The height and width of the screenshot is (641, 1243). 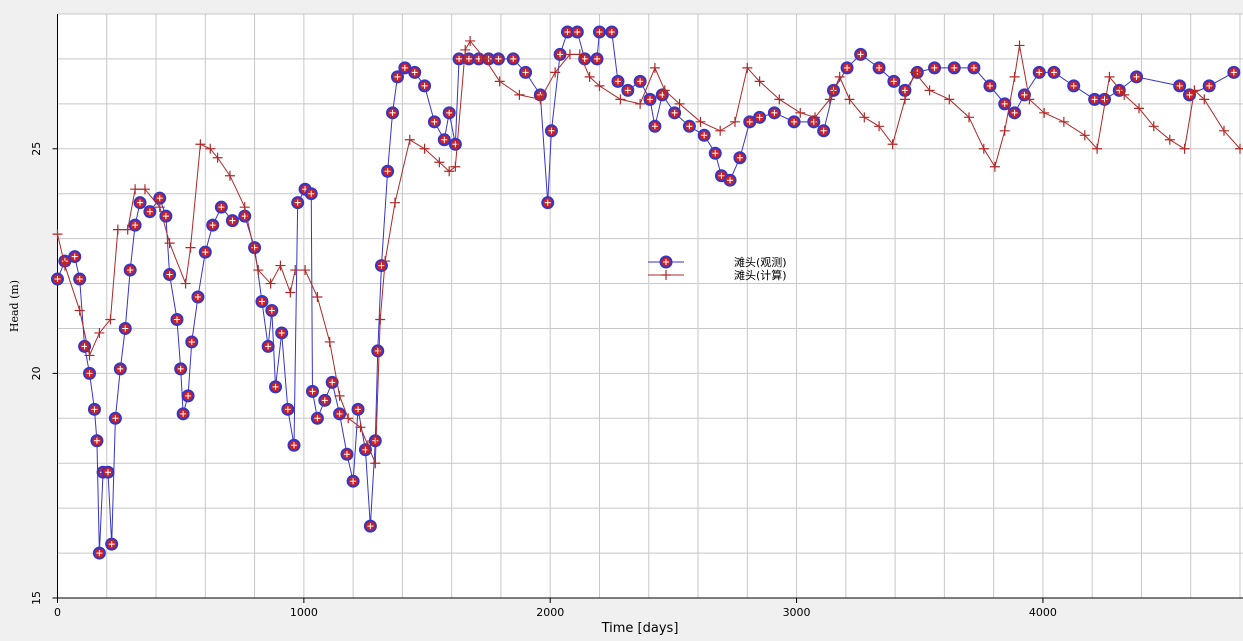 I want to click on y-tick-label: 20, so click(x=36, y=373).